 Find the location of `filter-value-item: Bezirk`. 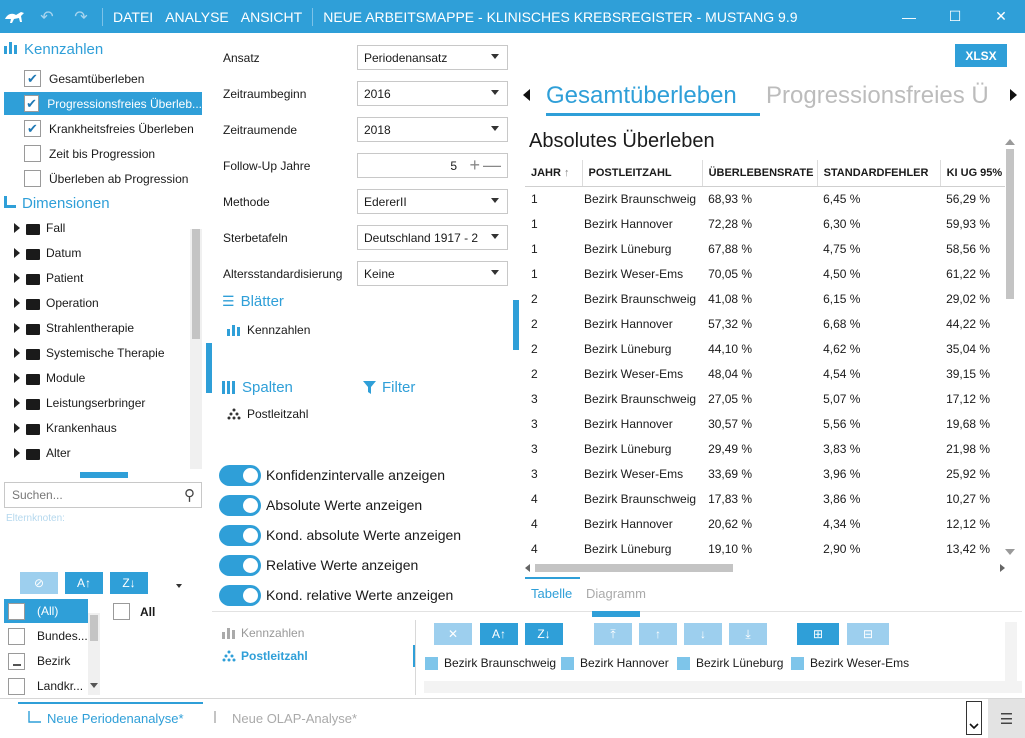

filter-value-item: Bezirk is located at coordinates (46, 661).